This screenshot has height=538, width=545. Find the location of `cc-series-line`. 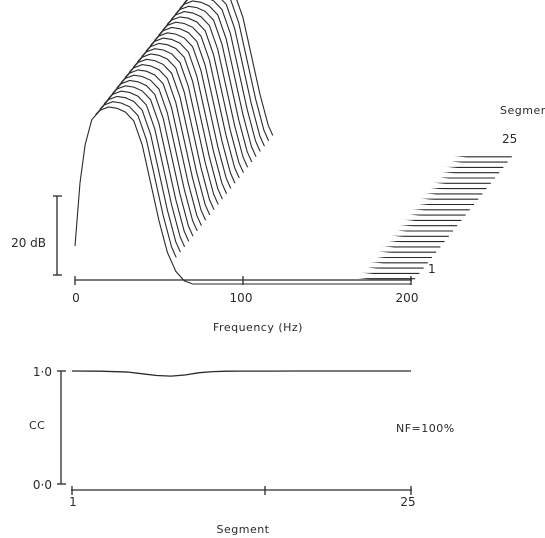

cc-series-line is located at coordinates (241, 373).